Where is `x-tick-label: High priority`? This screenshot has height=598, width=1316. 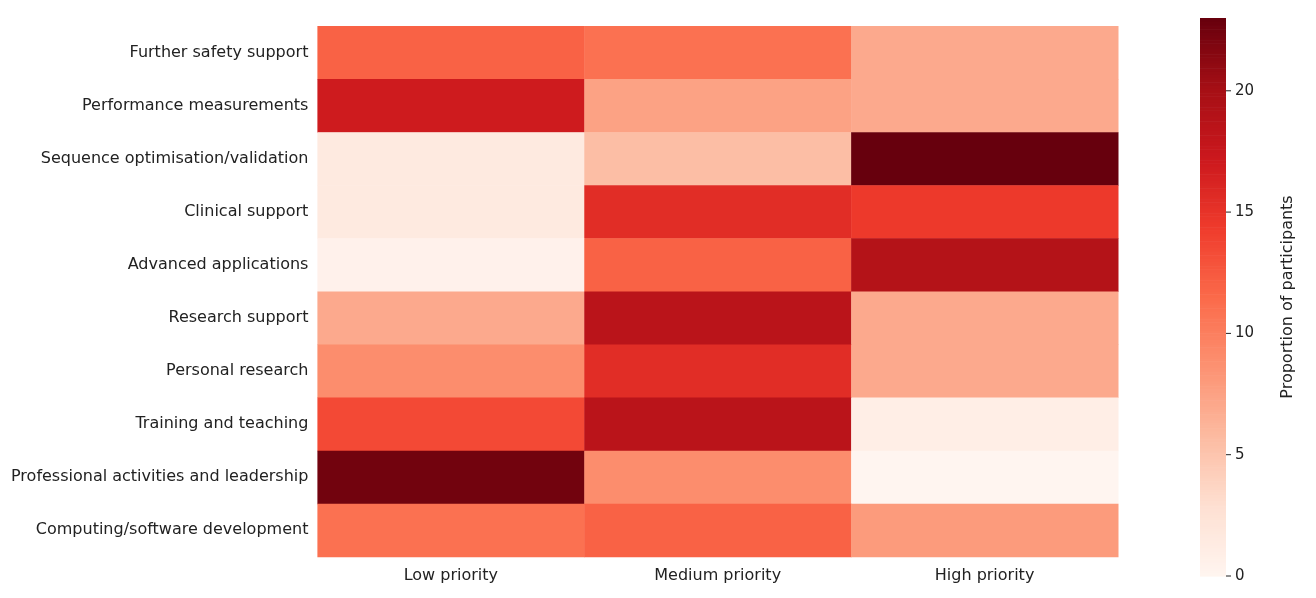
x-tick-label: High priority is located at coordinates (984, 574).